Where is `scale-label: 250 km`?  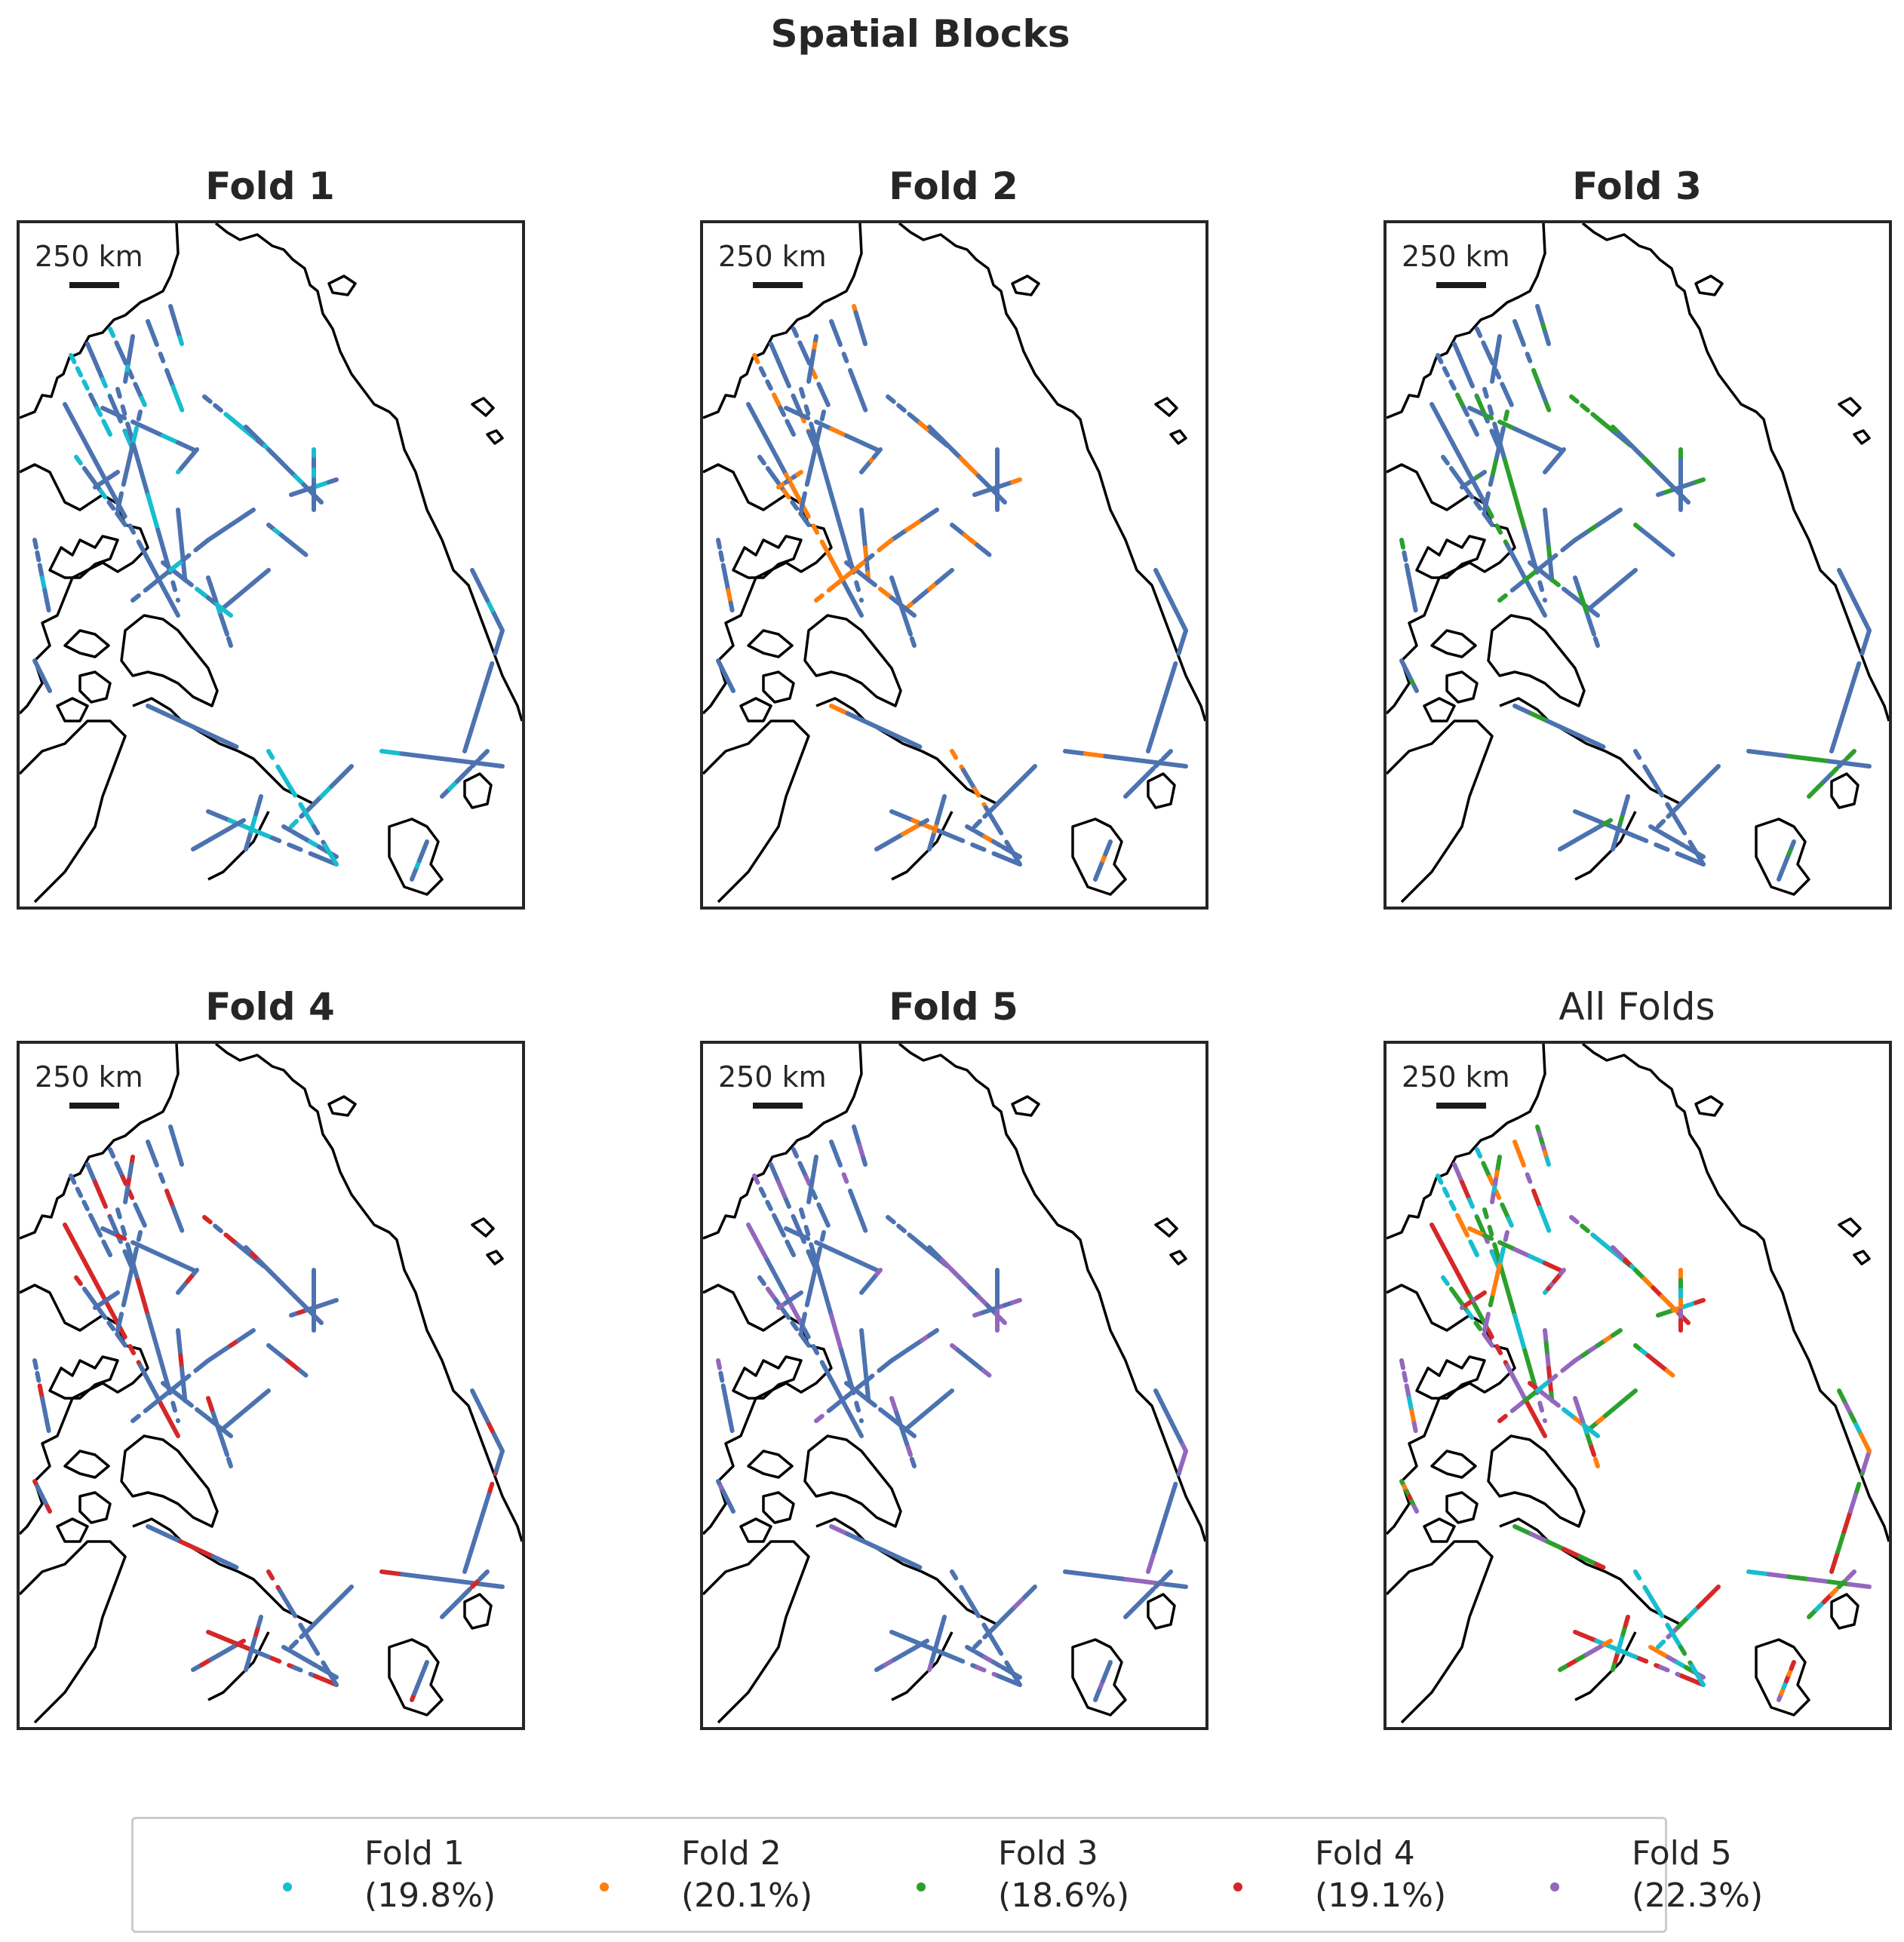 scale-label: 250 km is located at coordinates (89, 1077).